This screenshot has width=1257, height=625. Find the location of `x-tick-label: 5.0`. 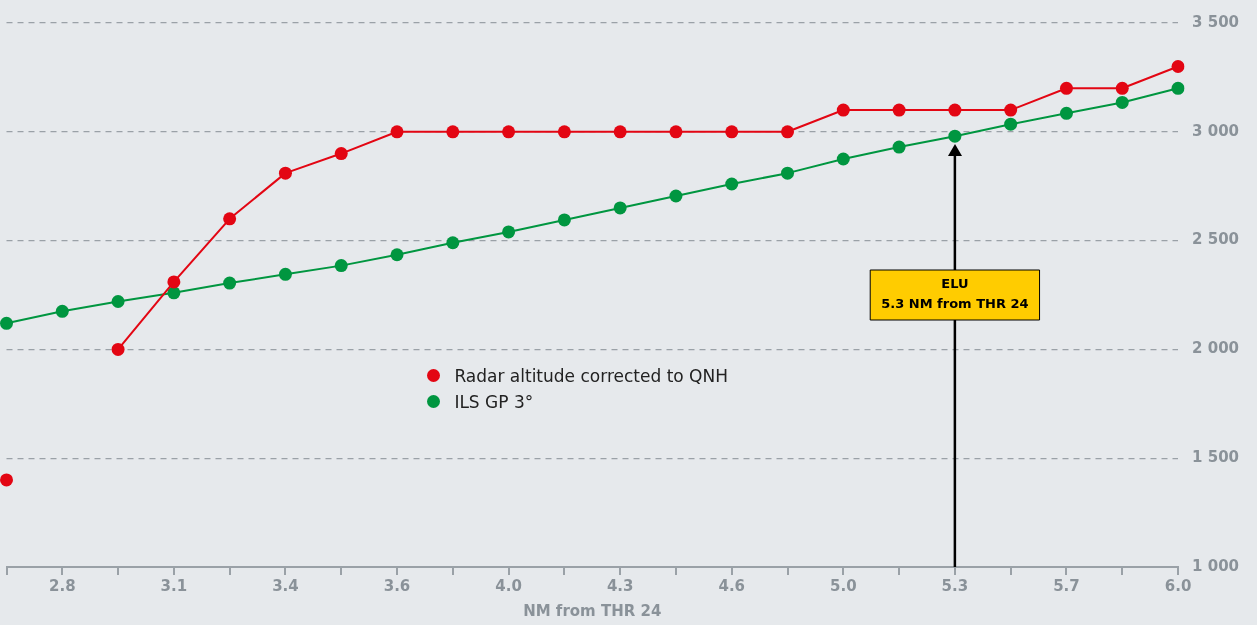

x-tick-label: 5.0 is located at coordinates (843, 585).